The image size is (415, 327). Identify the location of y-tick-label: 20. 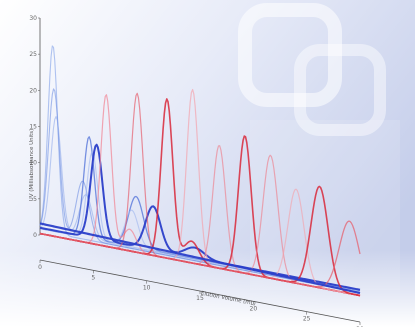
(33, 90).